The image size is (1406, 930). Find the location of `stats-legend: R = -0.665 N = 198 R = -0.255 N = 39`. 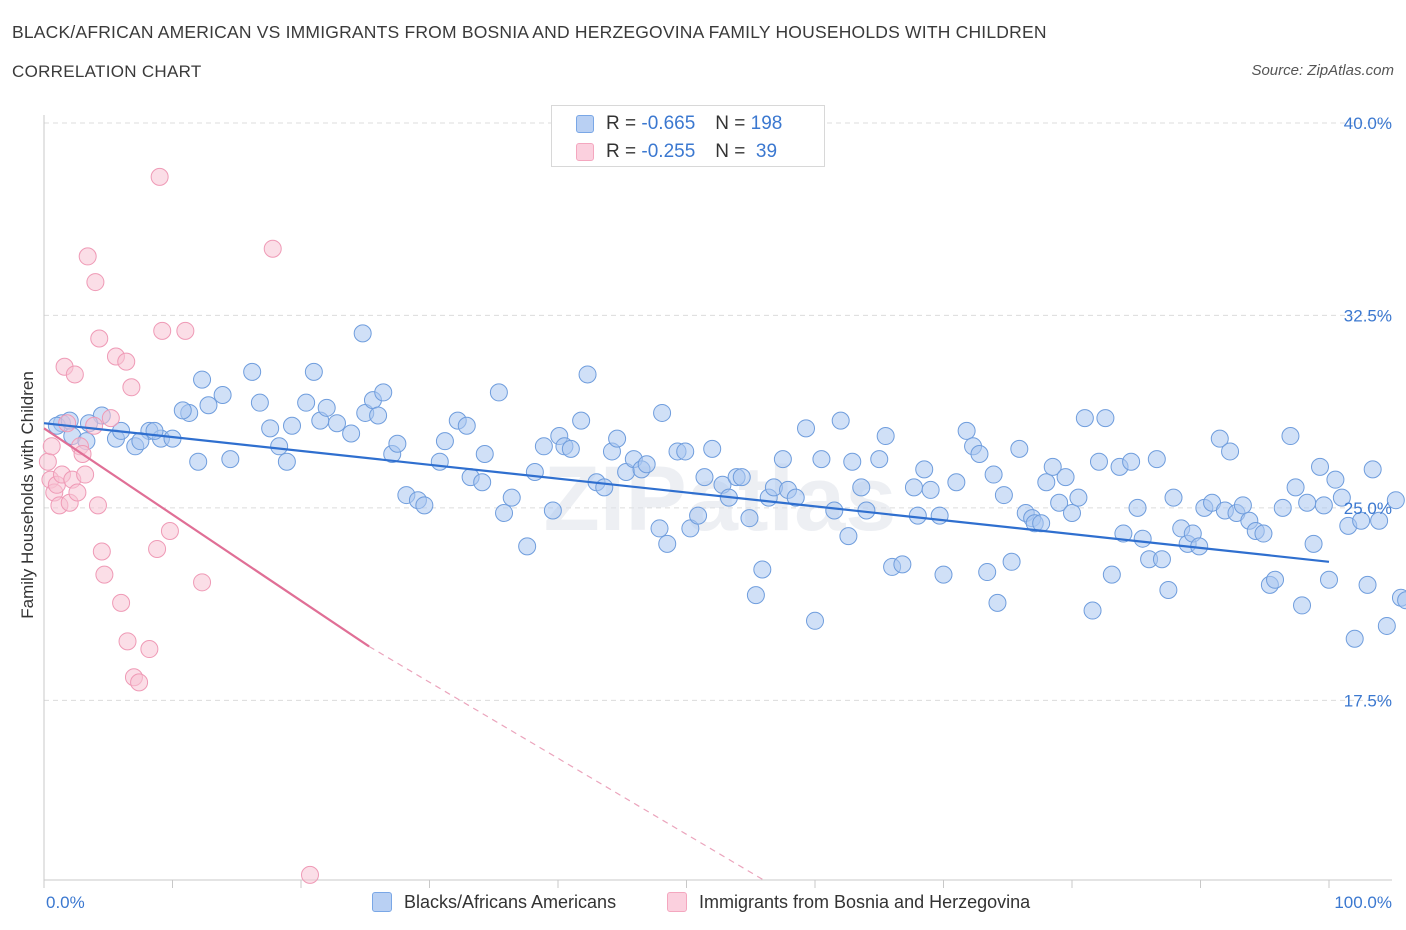

stats-legend: R = -0.665 N = 198 R = -0.255 N = 39 is located at coordinates (688, 136).